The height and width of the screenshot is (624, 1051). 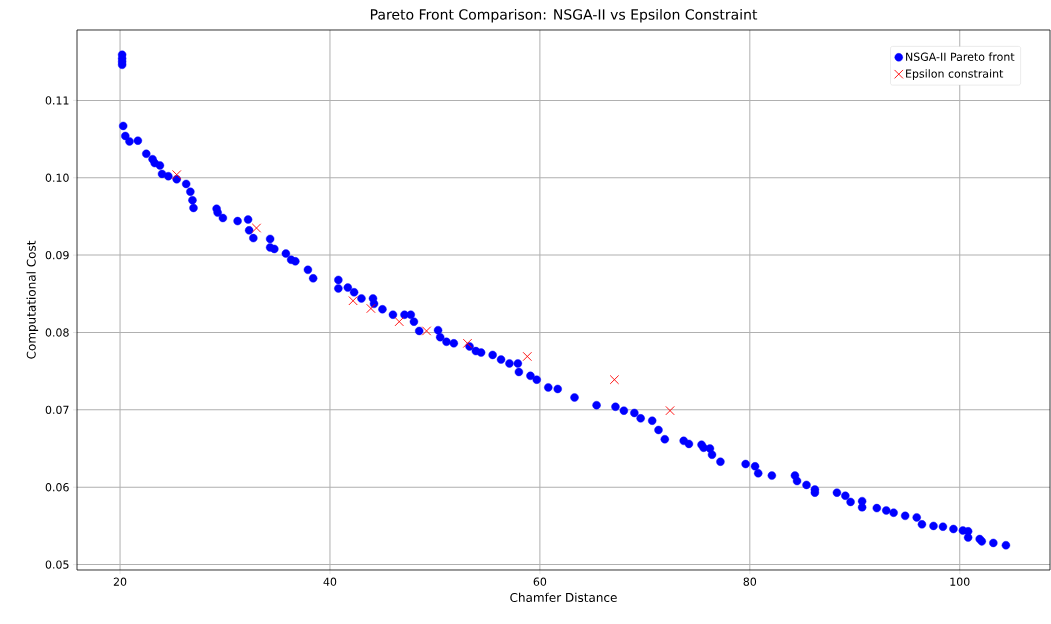 I want to click on y-tick-label: 0.09, so click(x=57, y=255).